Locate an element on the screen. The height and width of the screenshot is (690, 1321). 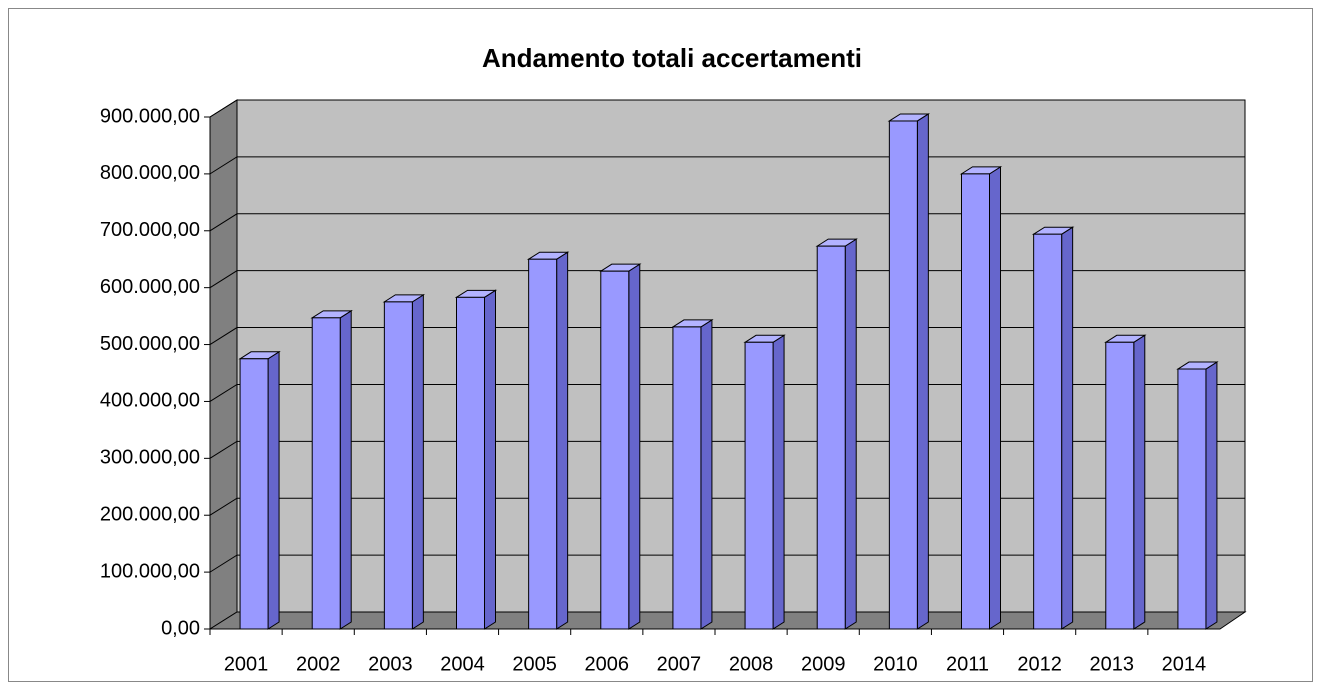
y-tick-label: 300.000,00 is located at coordinates (150, 458).